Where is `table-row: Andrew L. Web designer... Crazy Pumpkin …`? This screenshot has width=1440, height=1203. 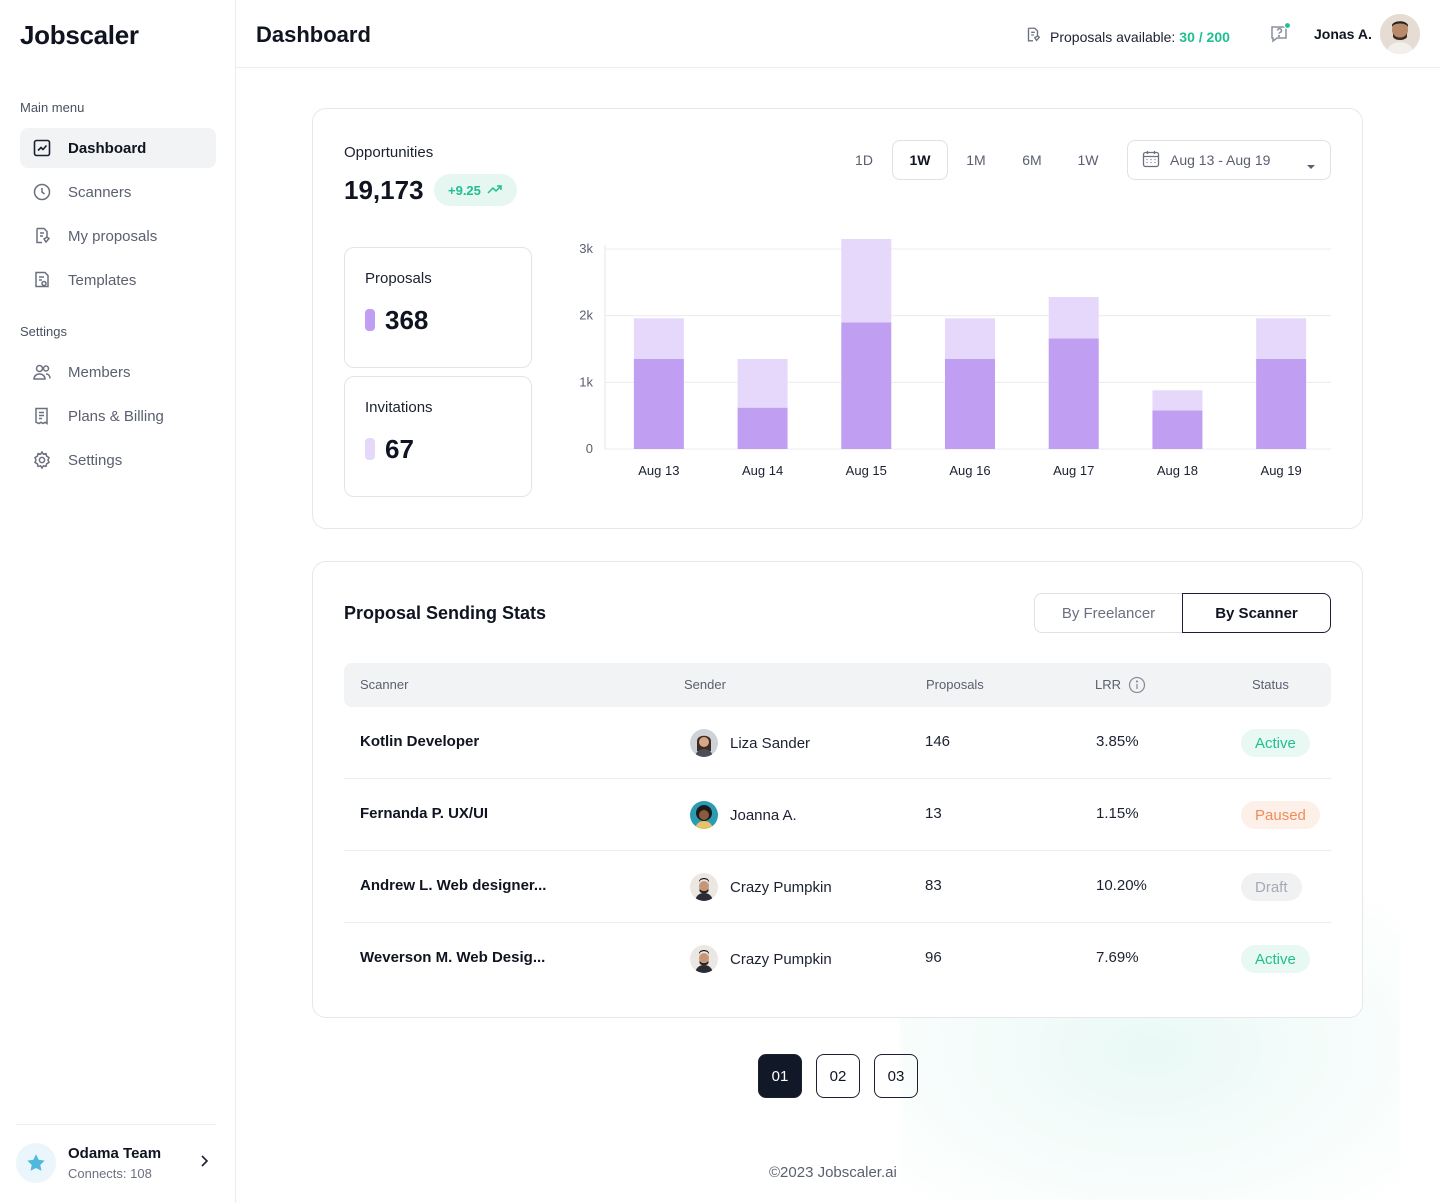 table-row: Andrew L. Web designer... Crazy Pumpkin … is located at coordinates (837, 887).